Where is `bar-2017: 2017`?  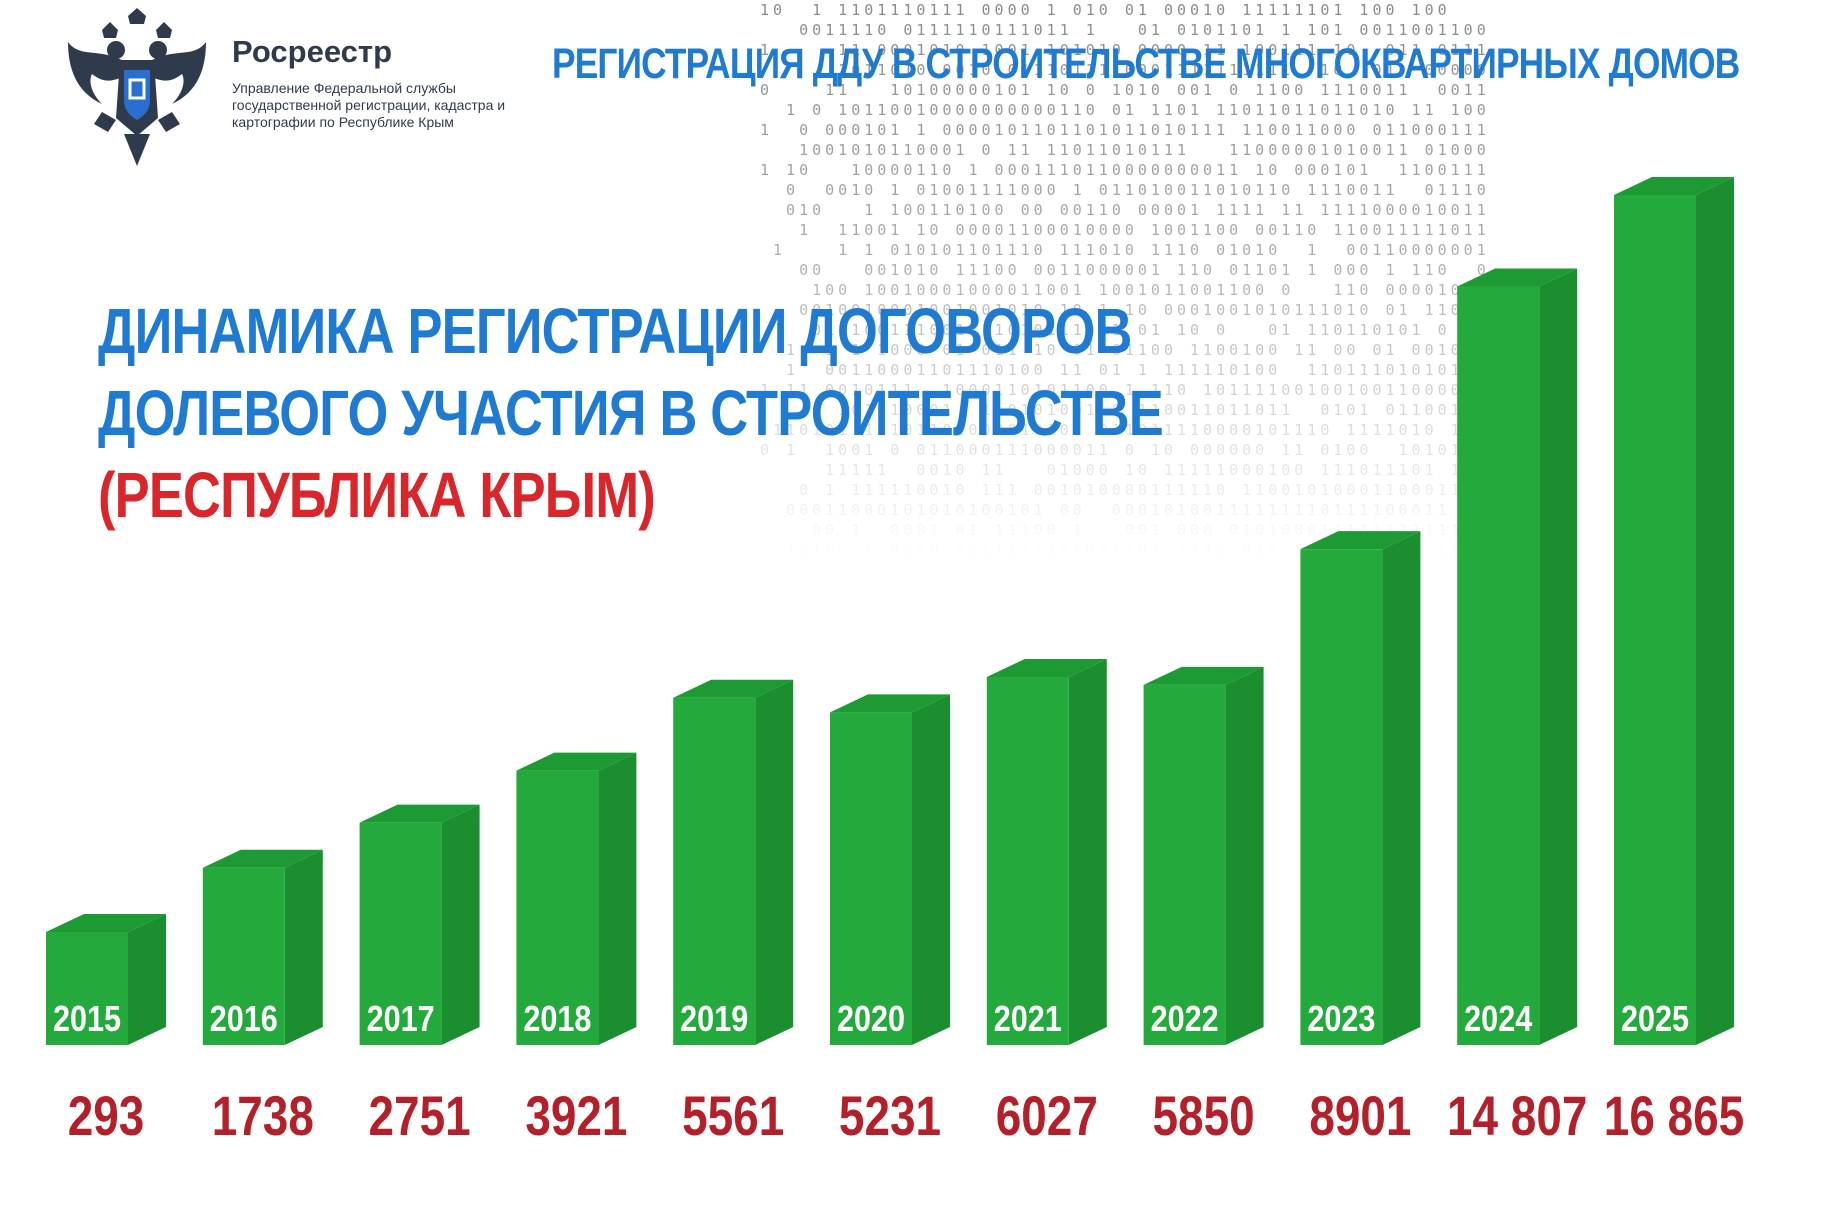 bar-2017: 2017 is located at coordinates (419, 924).